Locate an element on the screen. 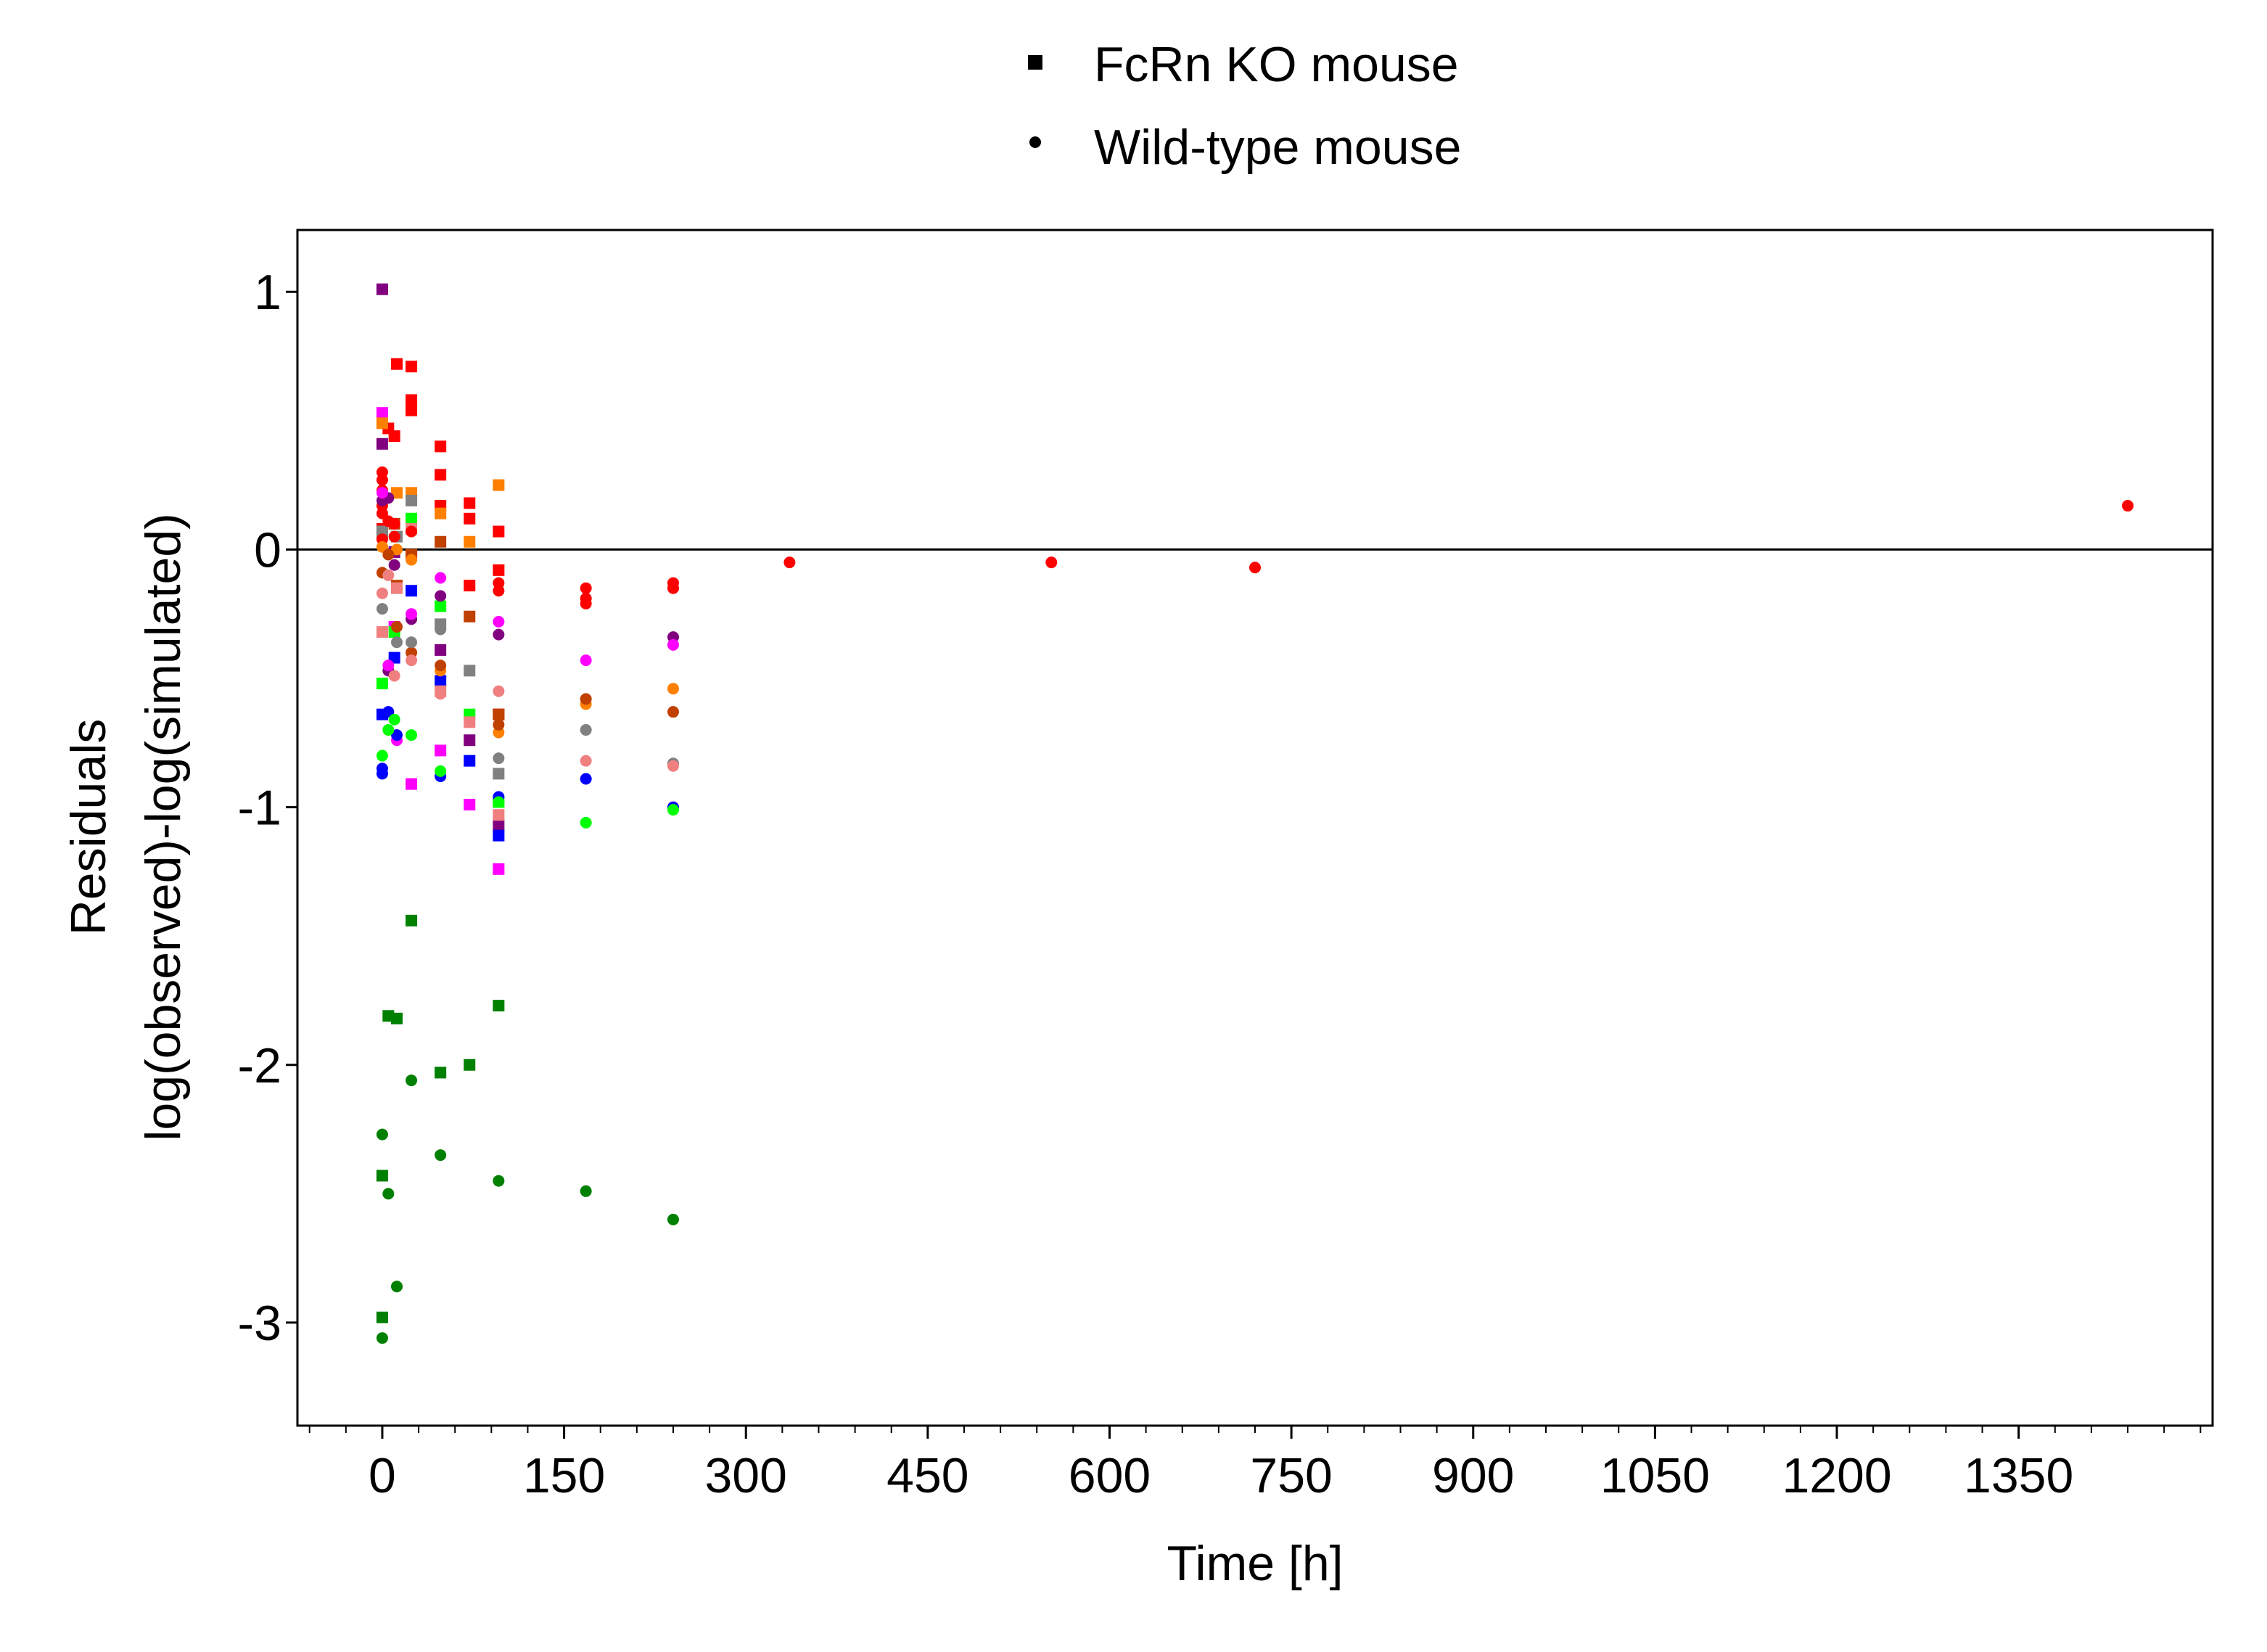 This screenshot has width=2267, height=1652. y-tick-label: 0 is located at coordinates (267, 550).